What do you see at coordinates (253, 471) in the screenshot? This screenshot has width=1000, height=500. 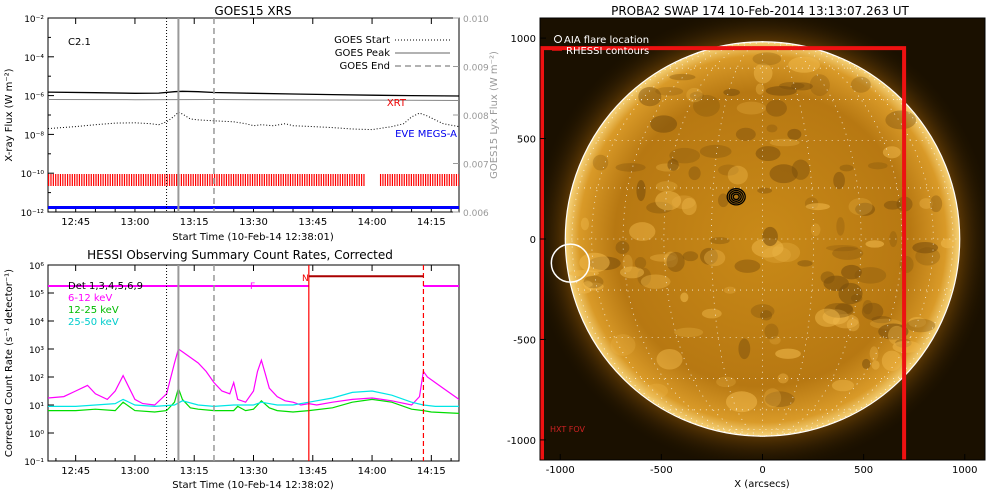 I see `x-tick-label: 13:30` at bounding box center [253, 471].